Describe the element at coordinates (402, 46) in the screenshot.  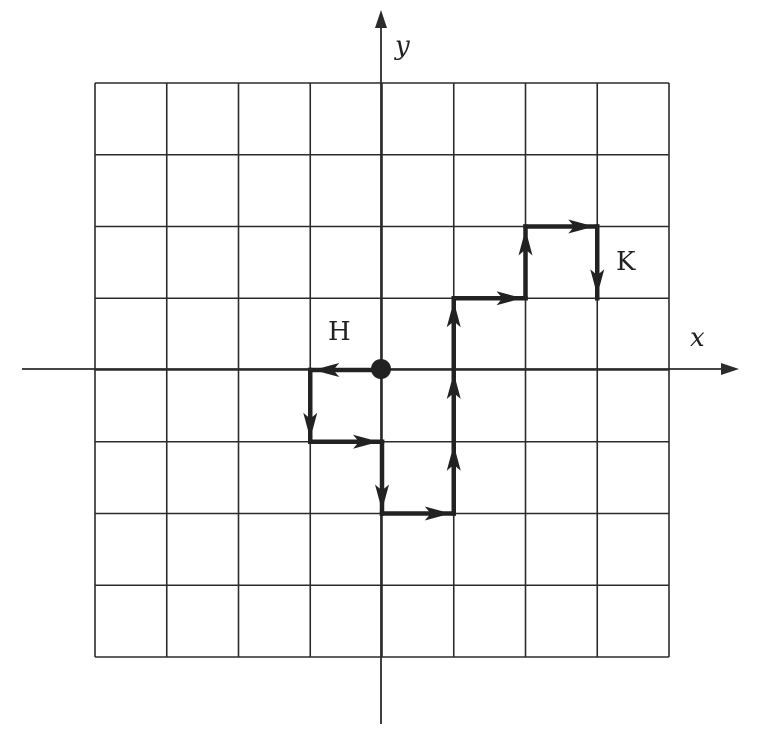
I see `y-axis-label: y` at that location.